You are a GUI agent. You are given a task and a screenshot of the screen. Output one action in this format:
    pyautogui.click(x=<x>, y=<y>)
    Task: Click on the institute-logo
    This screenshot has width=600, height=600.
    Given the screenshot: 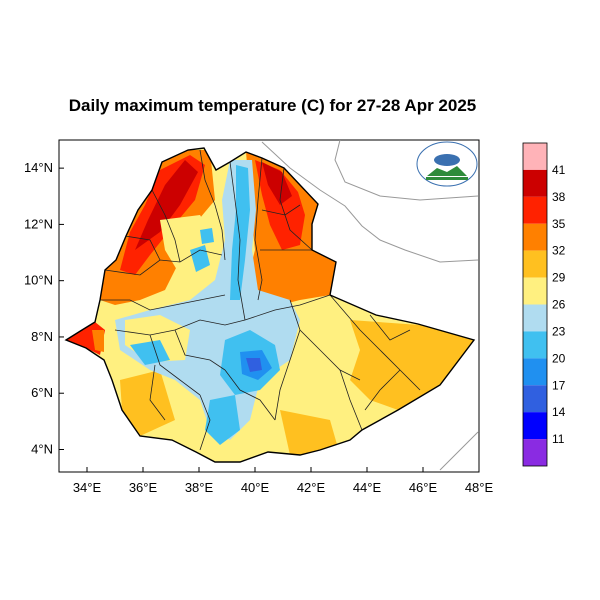 What is the action you would take?
    pyautogui.click(x=447, y=164)
    